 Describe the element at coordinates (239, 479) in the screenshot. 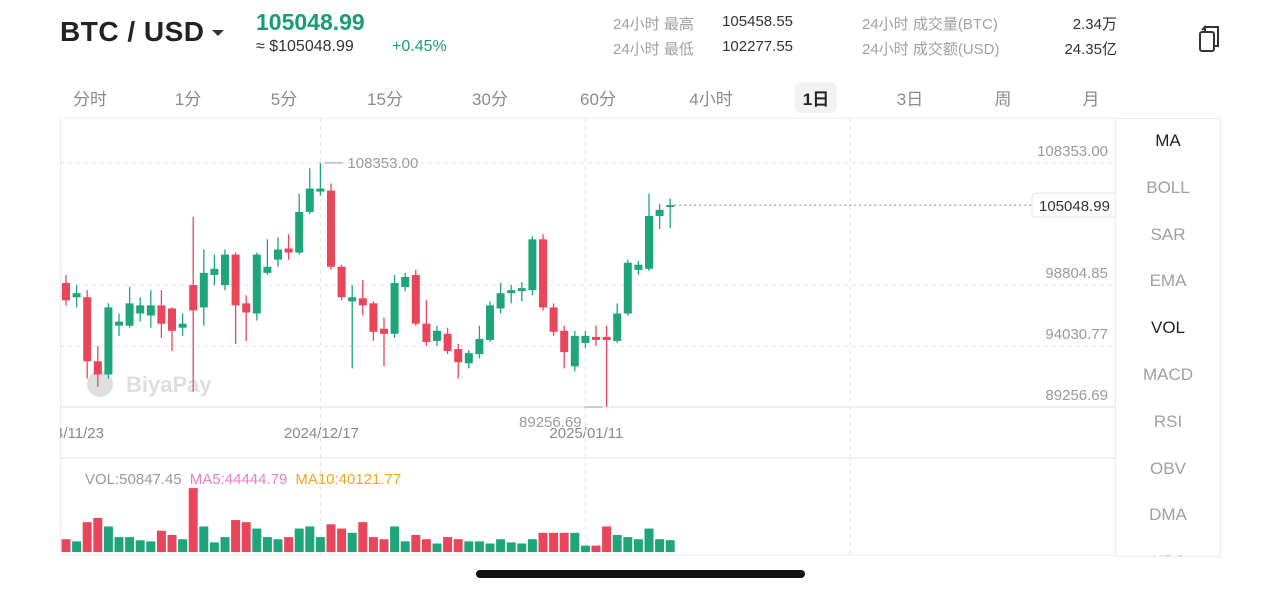

I see `volume-legend: MA5:44444.79` at that location.